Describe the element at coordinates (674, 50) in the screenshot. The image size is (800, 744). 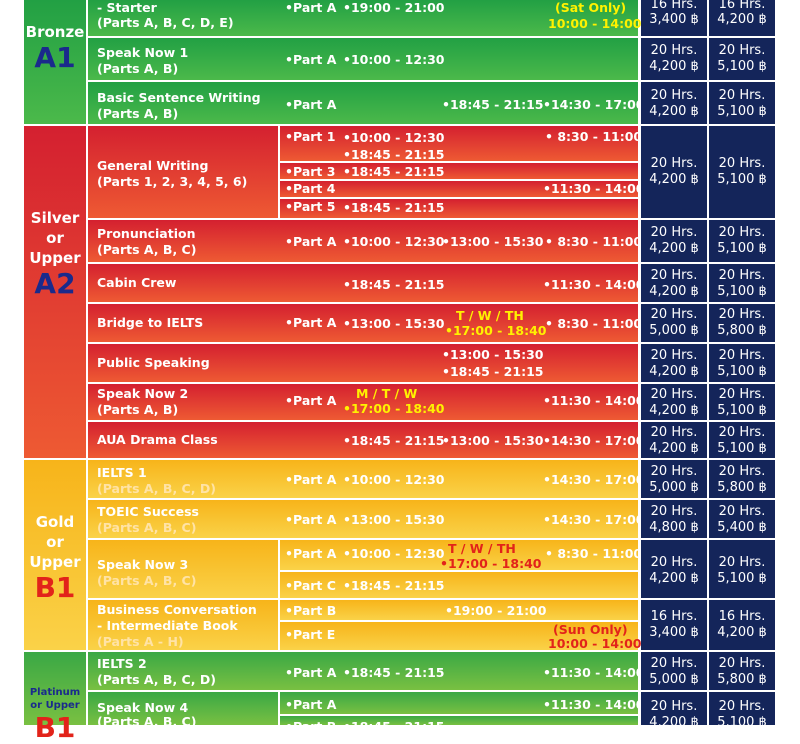
I see `speak1-hrs: 20 Hrs.` at that location.